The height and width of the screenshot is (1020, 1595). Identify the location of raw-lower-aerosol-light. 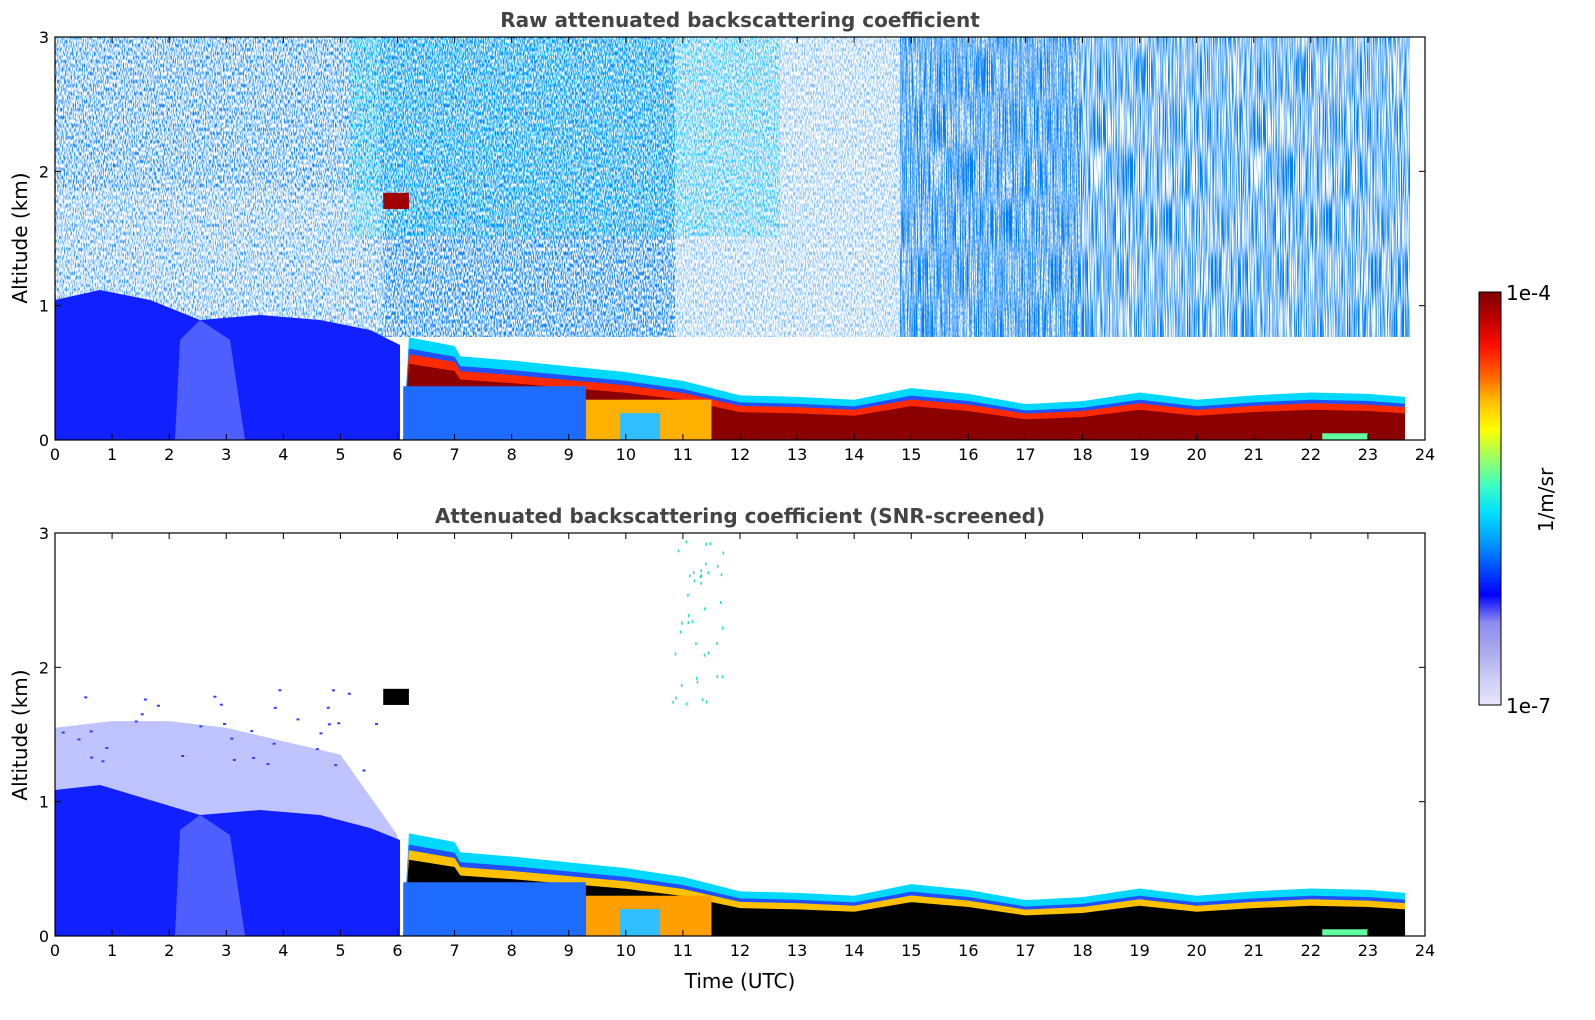
(210, 380).